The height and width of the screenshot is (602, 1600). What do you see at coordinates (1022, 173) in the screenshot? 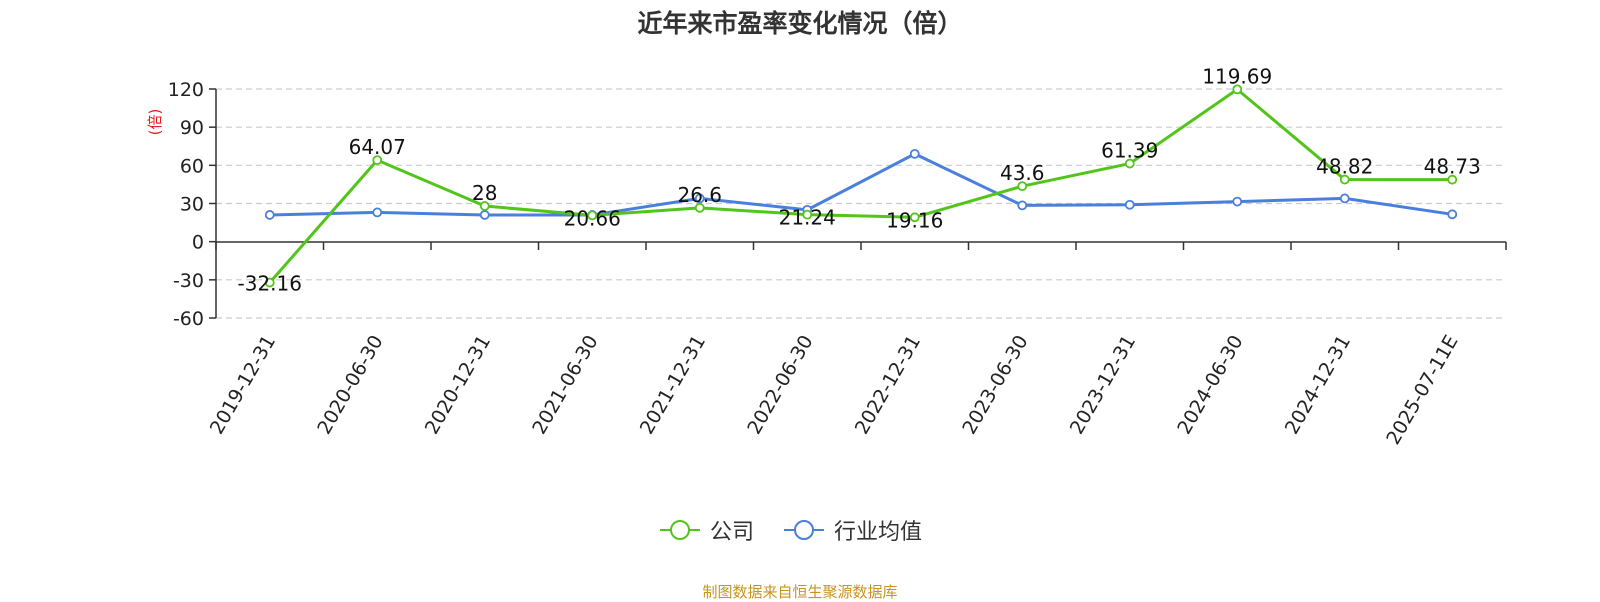
I see `data-label: 43.6` at bounding box center [1022, 173].